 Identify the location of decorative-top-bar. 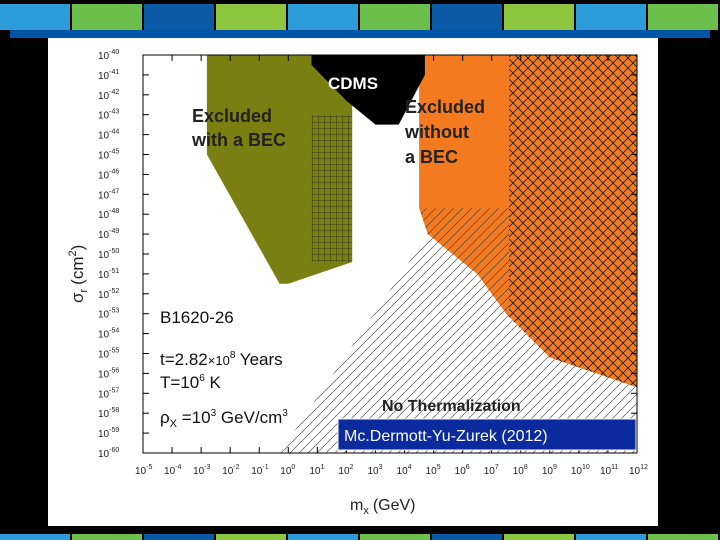
(360, 17).